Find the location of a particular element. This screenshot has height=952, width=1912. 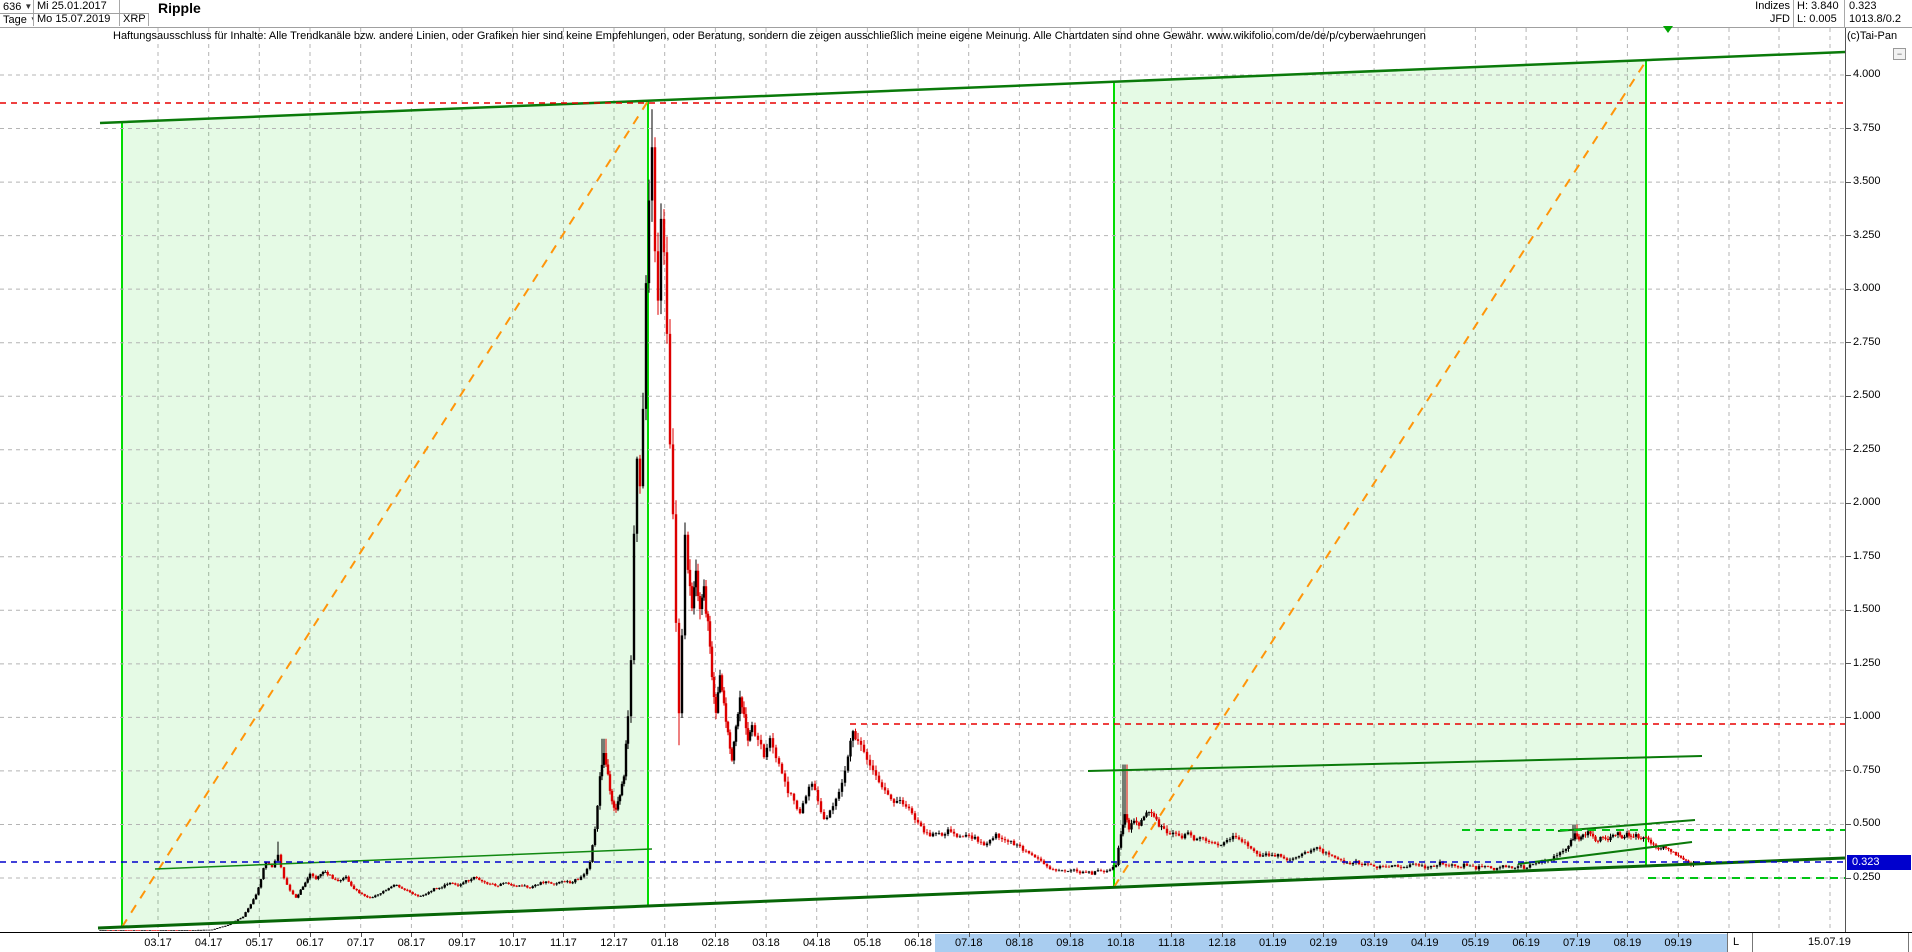

date-axis-label: 11.18 is located at coordinates (1171, 943).